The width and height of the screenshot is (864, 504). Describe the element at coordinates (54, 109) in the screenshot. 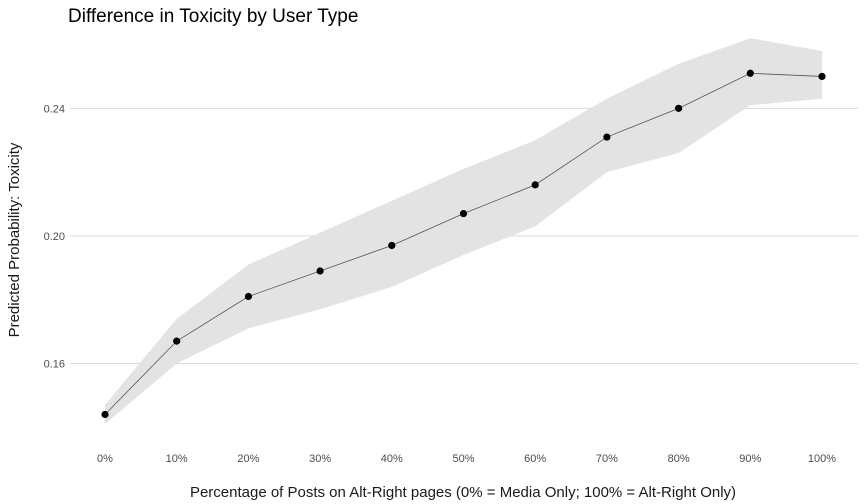

I see `y-tick-label: 0.24` at that location.